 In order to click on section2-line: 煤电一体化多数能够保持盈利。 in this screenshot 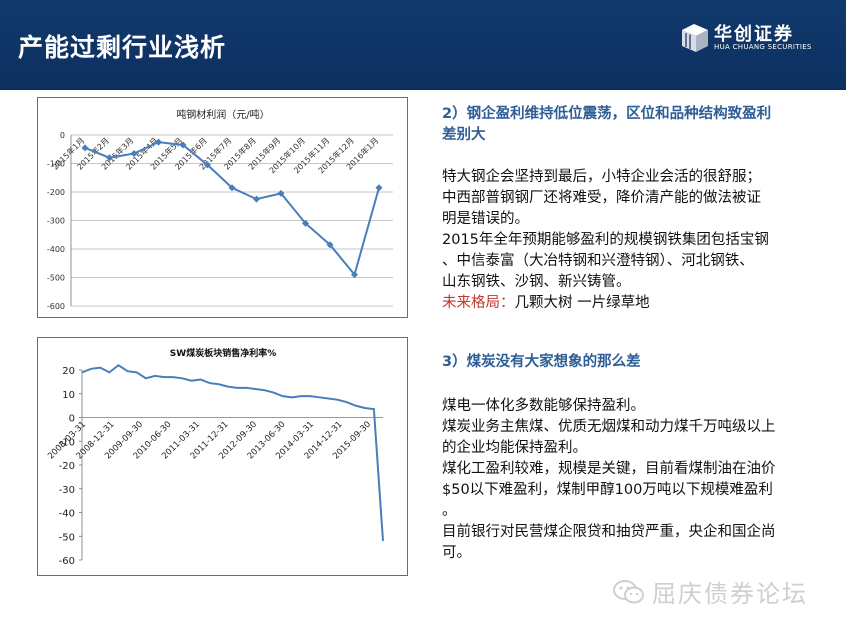, I will do `click(543, 406)`.